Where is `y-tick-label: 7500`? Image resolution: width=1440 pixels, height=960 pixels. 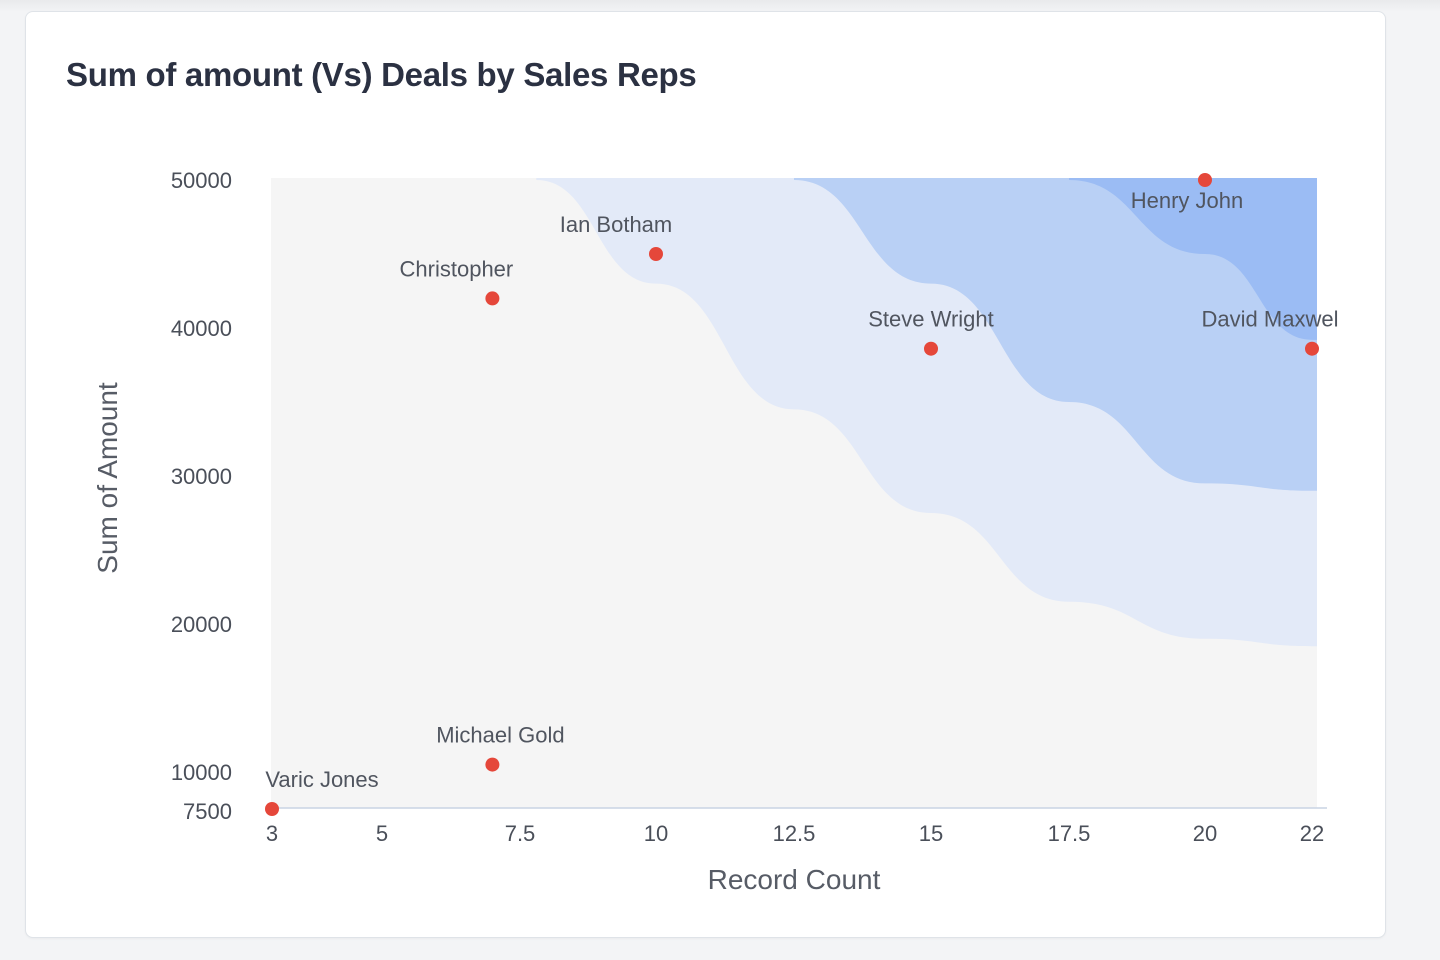
y-tick-label: 7500 is located at coordinates (207, 811).